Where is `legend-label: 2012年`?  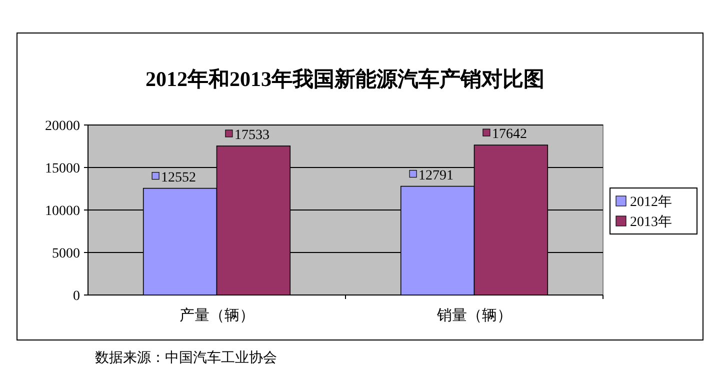
legend-label: 2012年 is located at coordinates (651, 202).